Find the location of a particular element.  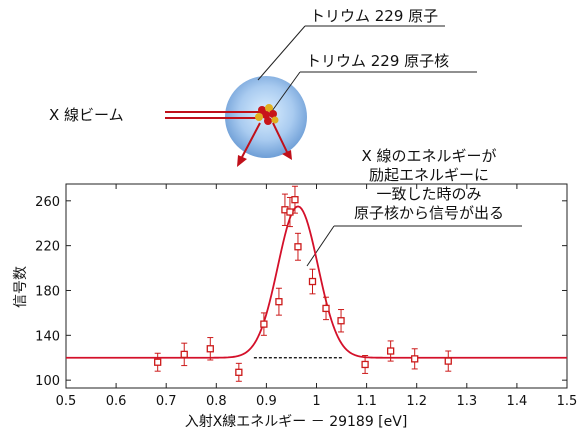

nucleus-label-leader is located at coordinates (286, 91).